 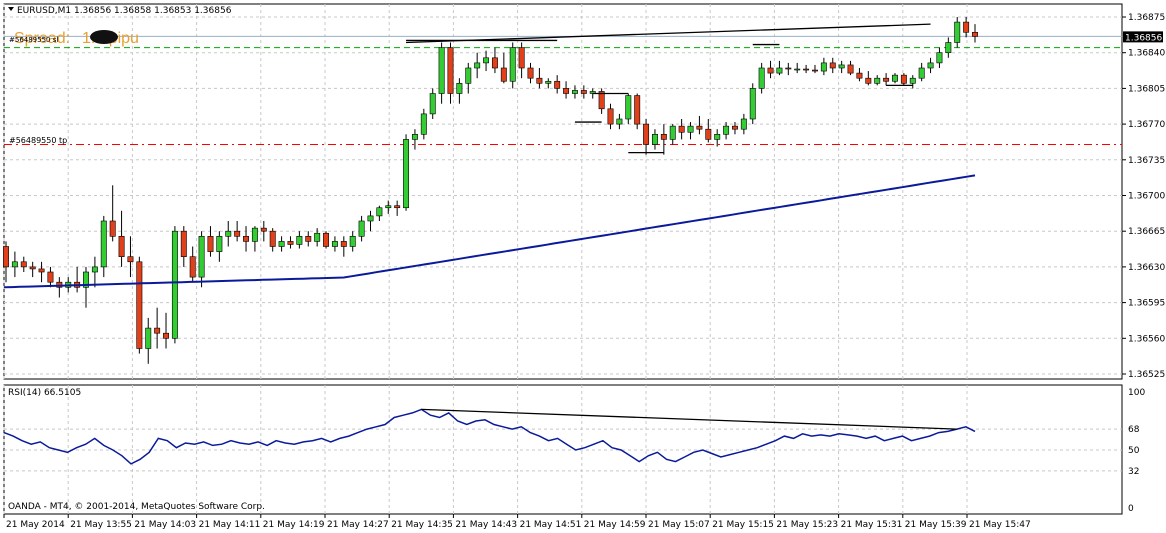 I want to click on x-tick-label: 21 May 14:51, so click(x=551, y=525).